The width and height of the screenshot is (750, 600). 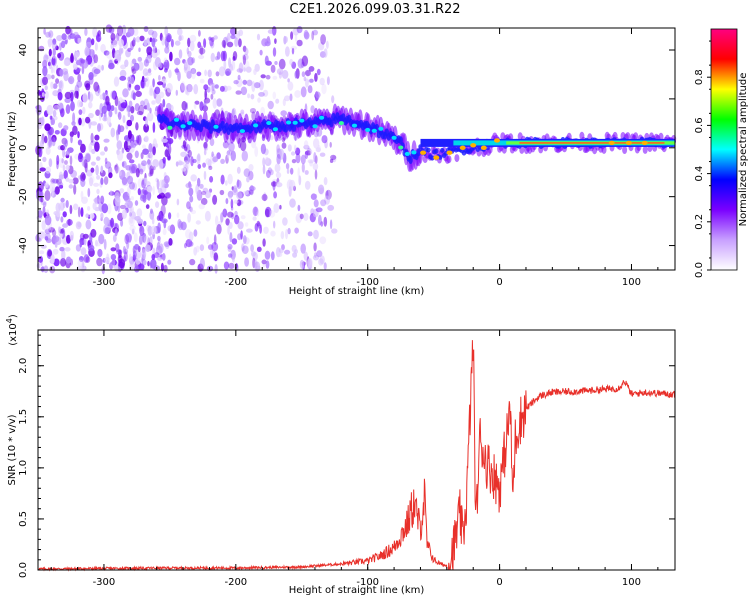 I want to click on ridge-glow, so click(x=628, y=136).